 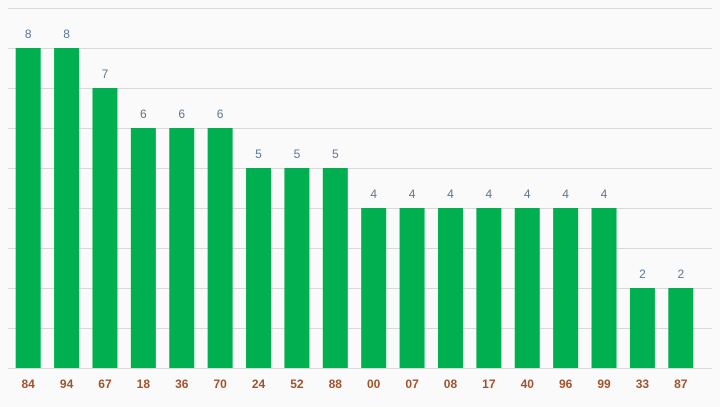 I want to click on x-tick-label: 67, so click(x=105, y=384).